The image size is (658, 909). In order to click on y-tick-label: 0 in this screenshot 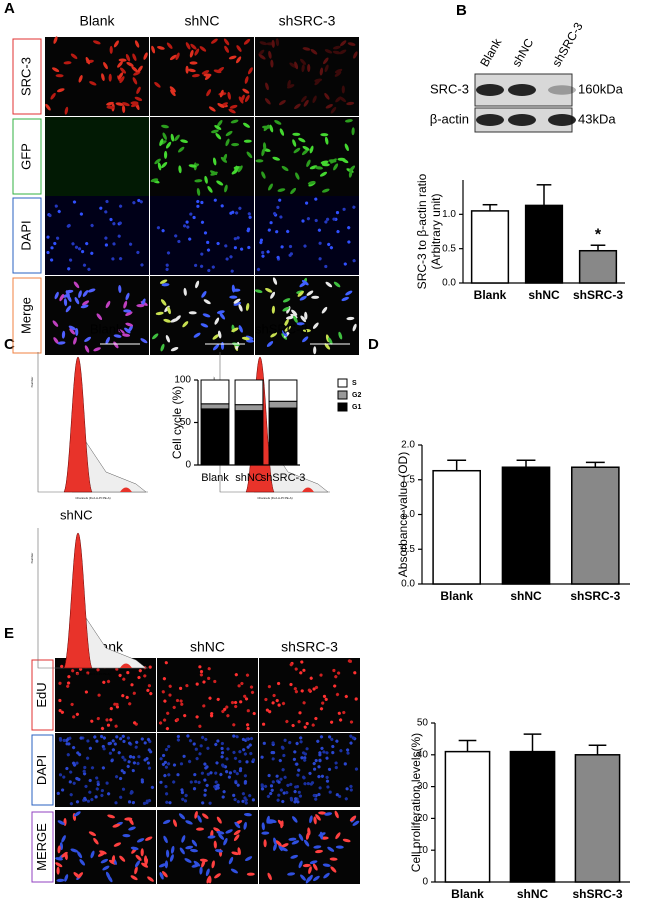, I will do `click(188, 465)`.